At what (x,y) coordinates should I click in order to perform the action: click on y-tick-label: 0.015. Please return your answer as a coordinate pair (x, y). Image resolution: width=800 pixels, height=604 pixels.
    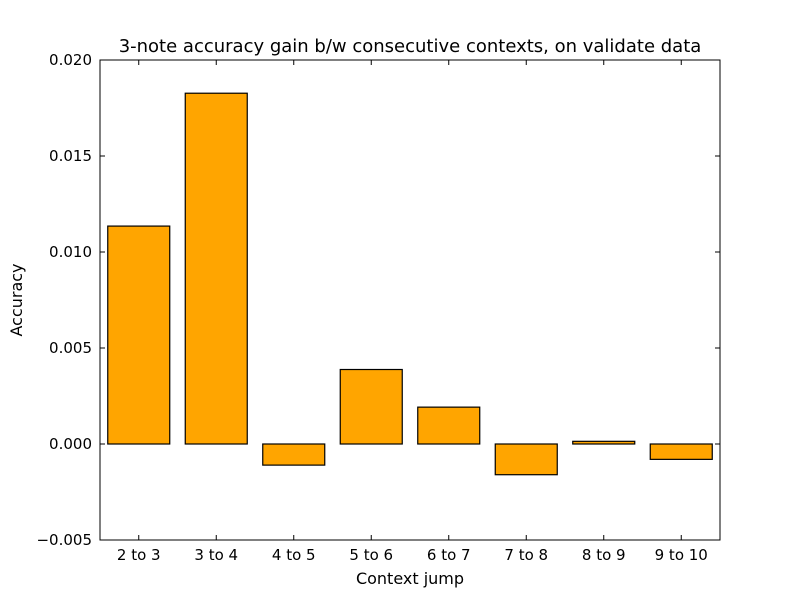
    Looking at the image, I should click on (70, 156).